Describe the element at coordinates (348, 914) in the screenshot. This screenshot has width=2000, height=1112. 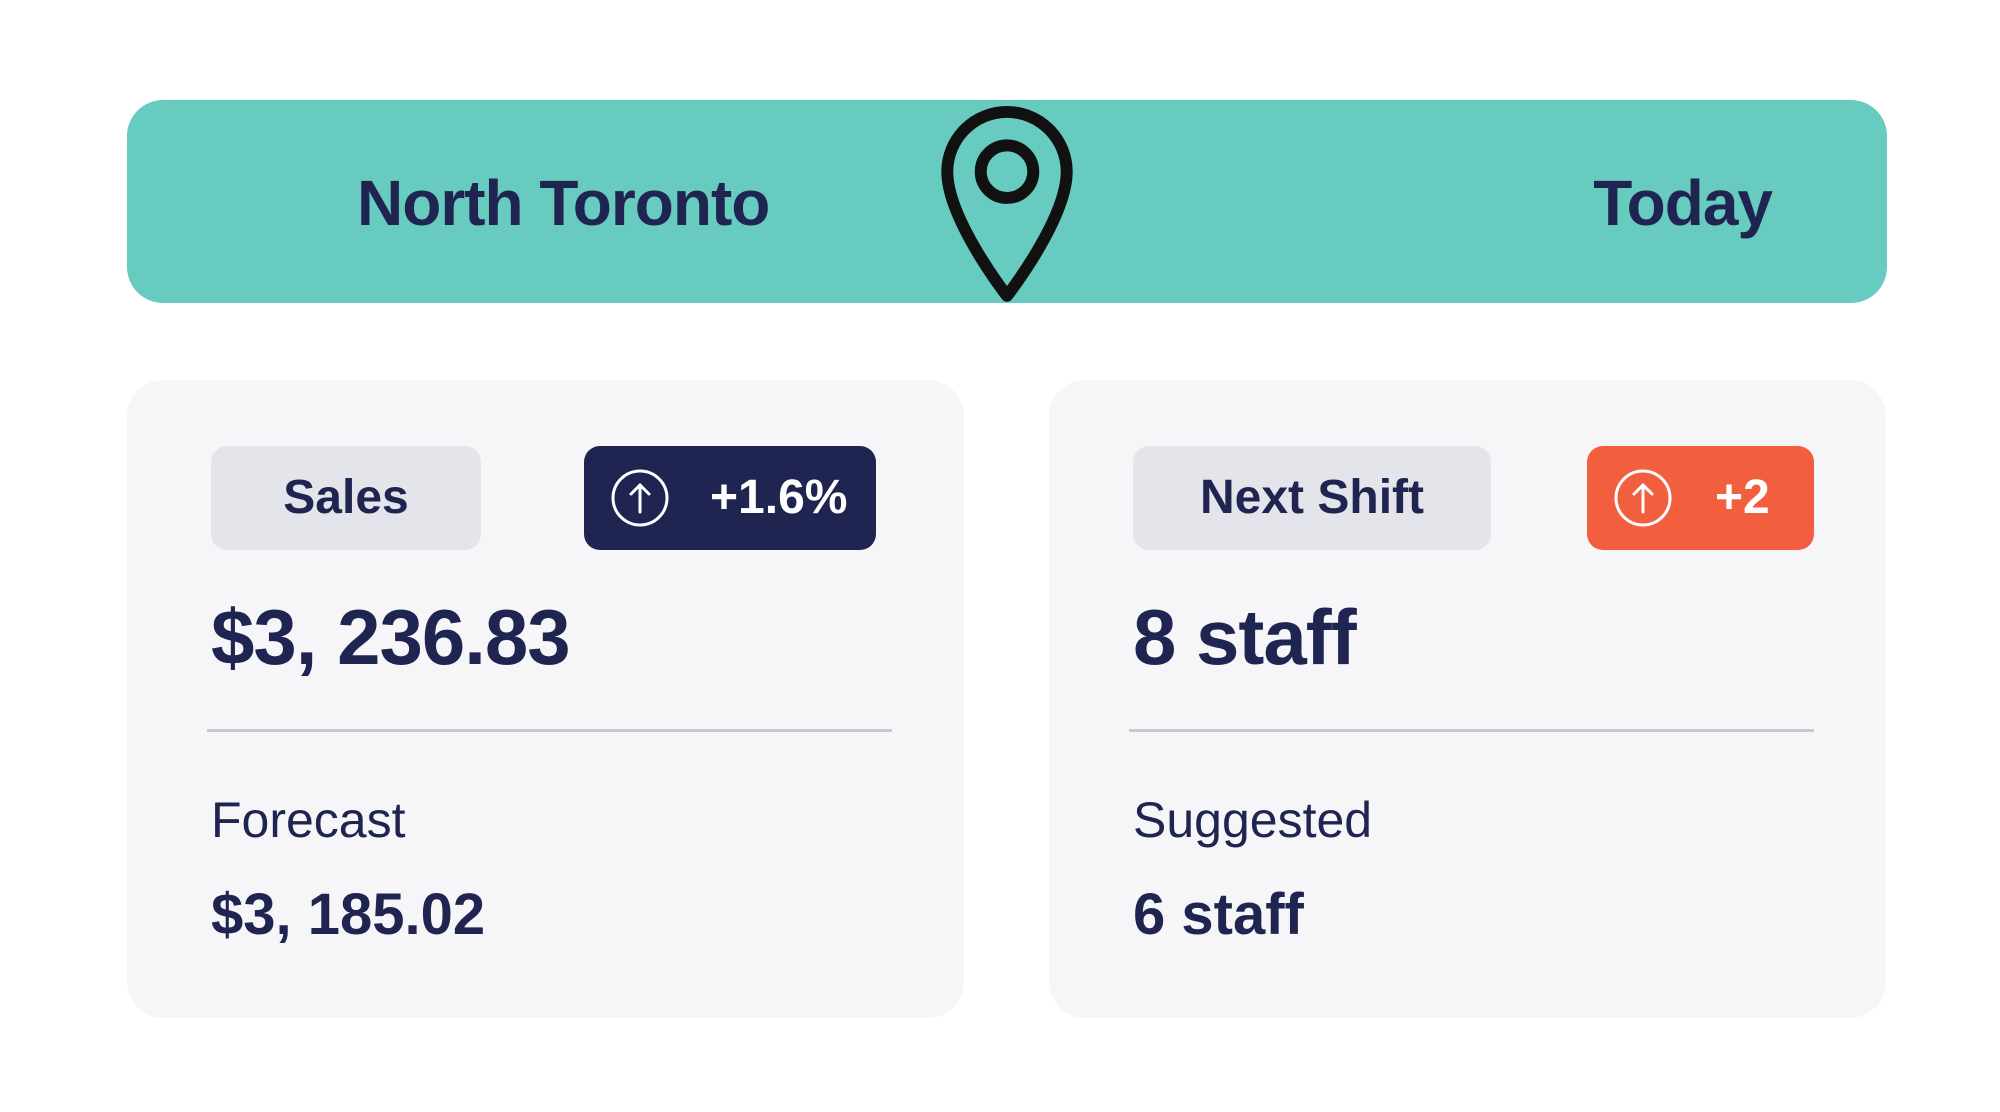
I see `forecast-value: $3, 185.02` at that location.